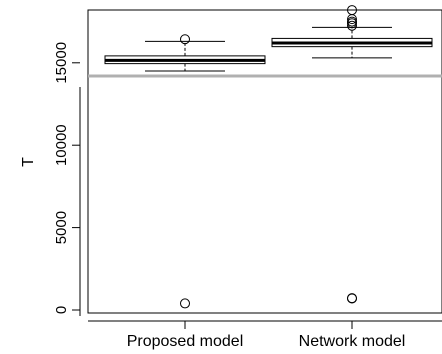 The height and width of the screenshot is (354, 442). Describe the element at coordinates (66, 178) in the screenshot. I see `y-ticks: 0 5000 10000 15000` at that location.